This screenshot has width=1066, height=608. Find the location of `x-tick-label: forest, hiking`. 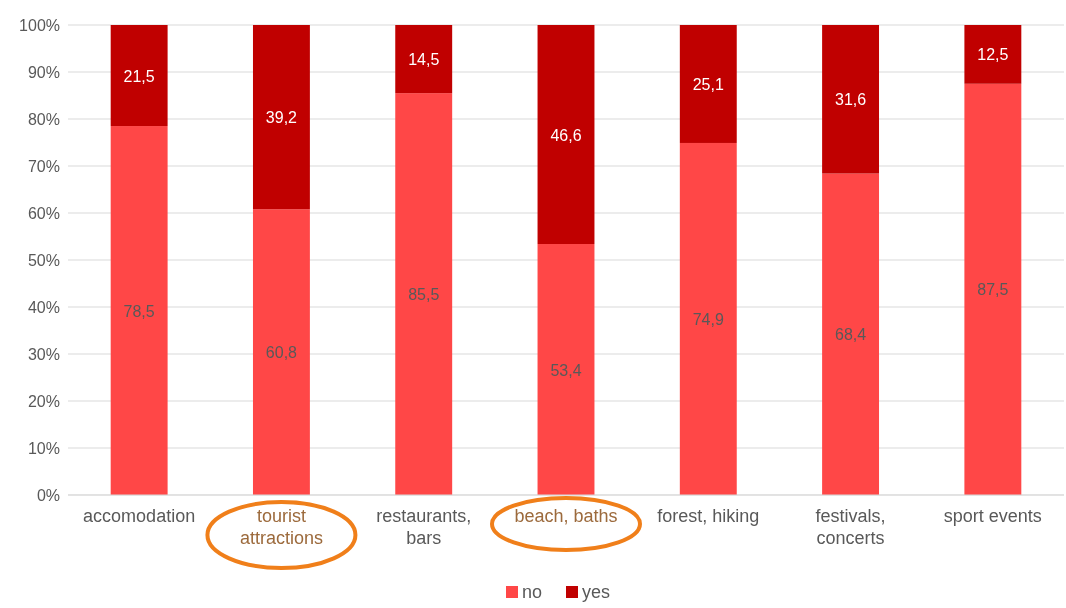

x-tick-label: forest, hiking is located at coordinates (708, 516).